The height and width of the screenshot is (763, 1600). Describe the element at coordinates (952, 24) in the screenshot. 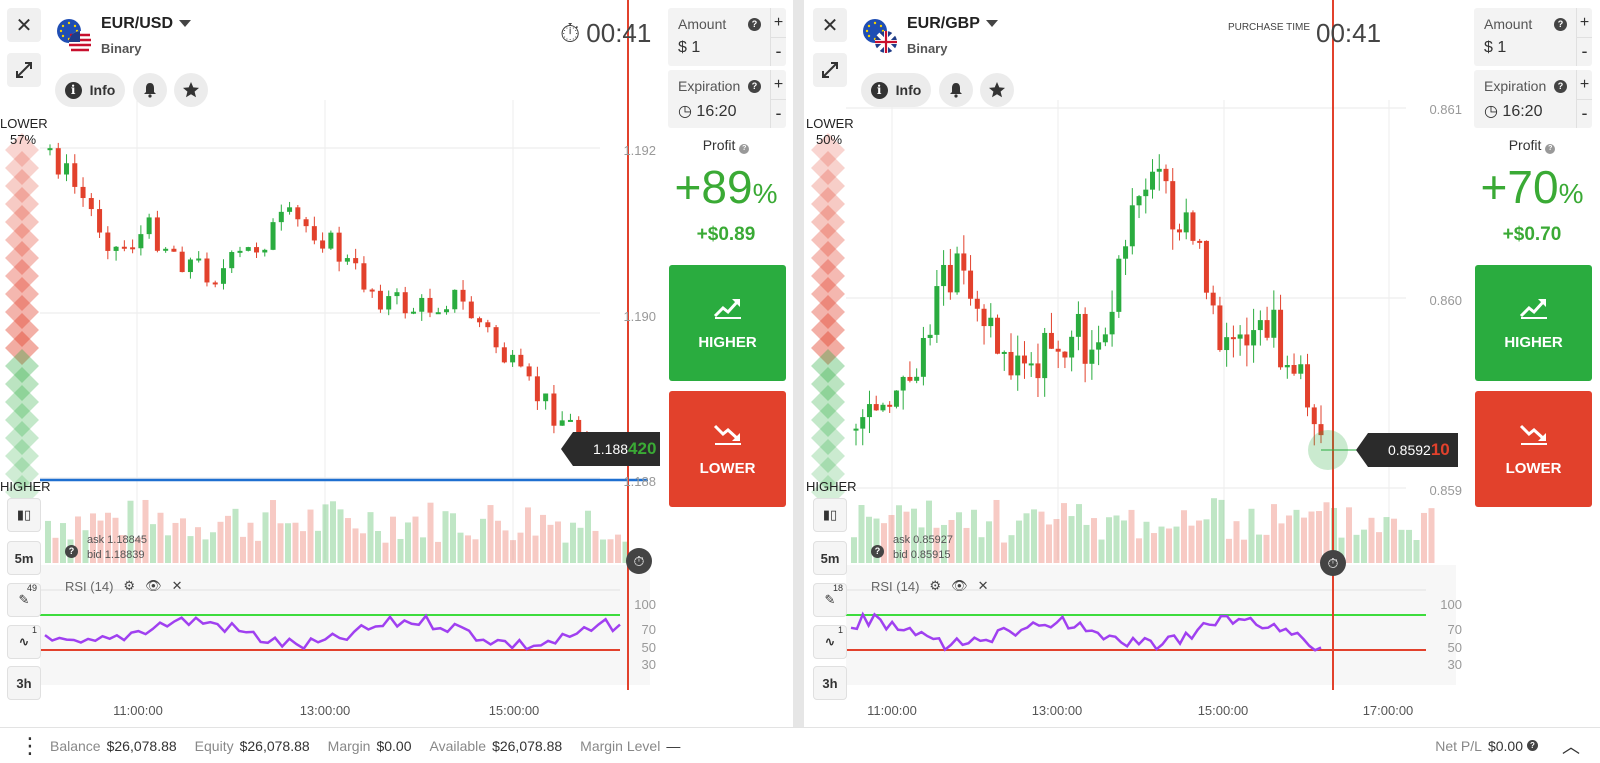

I see `asset-selector: EUR/GBP` at that location.